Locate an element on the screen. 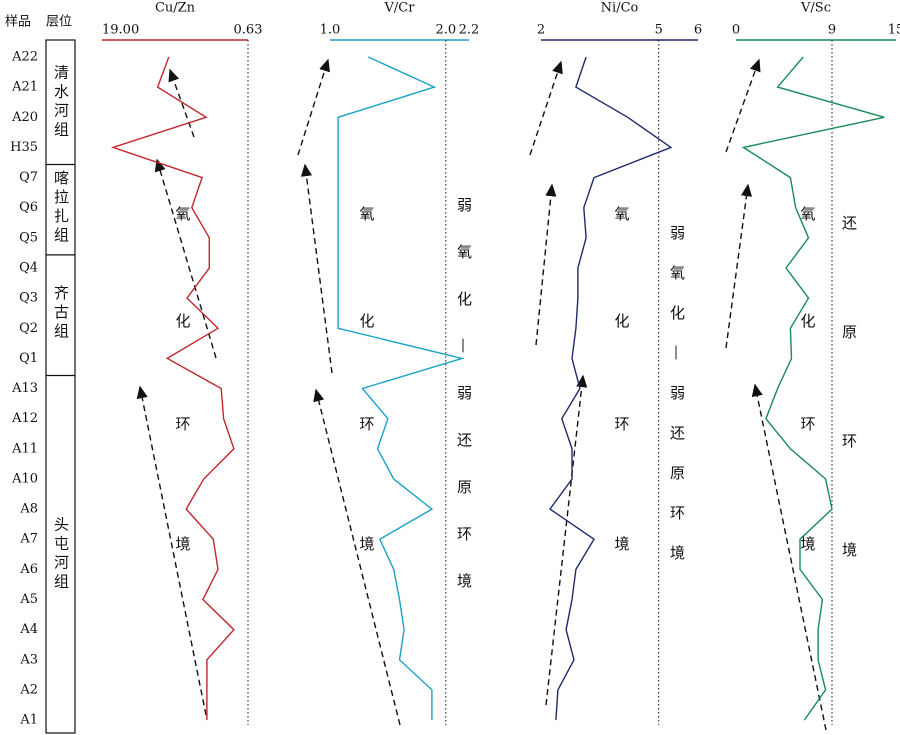 The width and height of the screenshot is (900, 735). sample-label: A1 is located at coordinates (28, 720).